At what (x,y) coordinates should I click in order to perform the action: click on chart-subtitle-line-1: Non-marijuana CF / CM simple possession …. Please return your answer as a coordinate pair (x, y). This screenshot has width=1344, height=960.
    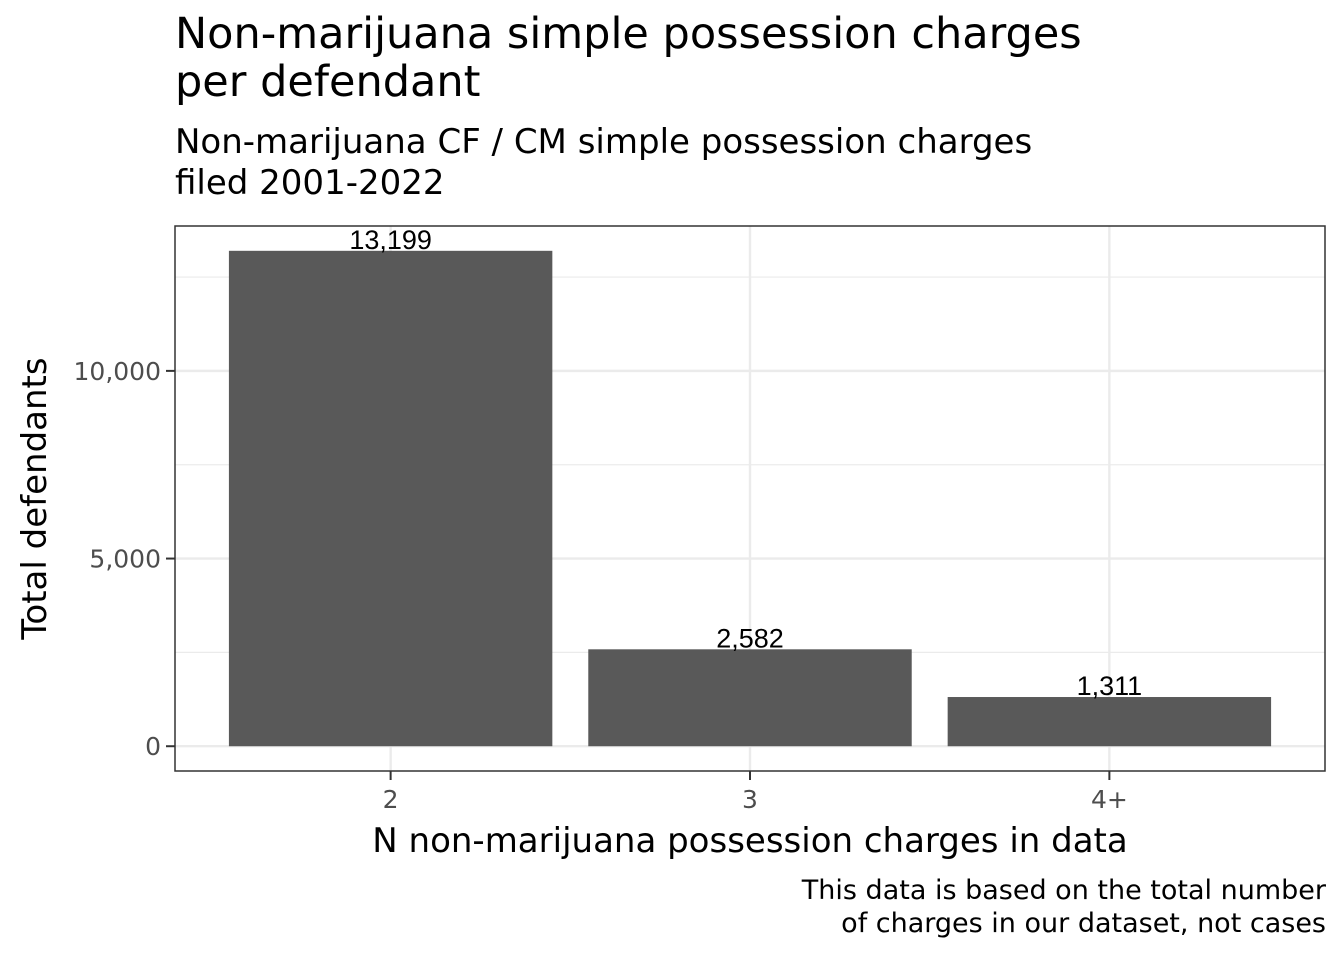
    Looking at the image, I should click on (604, 142).